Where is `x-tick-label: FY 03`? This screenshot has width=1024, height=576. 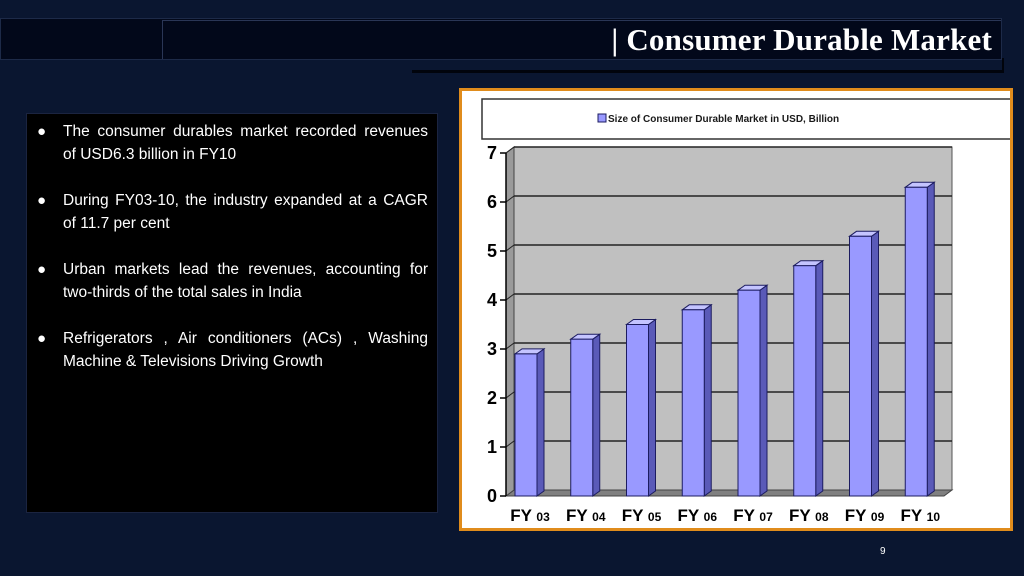
x-tick-label: FY 03 is located at coordinates (530, 515).